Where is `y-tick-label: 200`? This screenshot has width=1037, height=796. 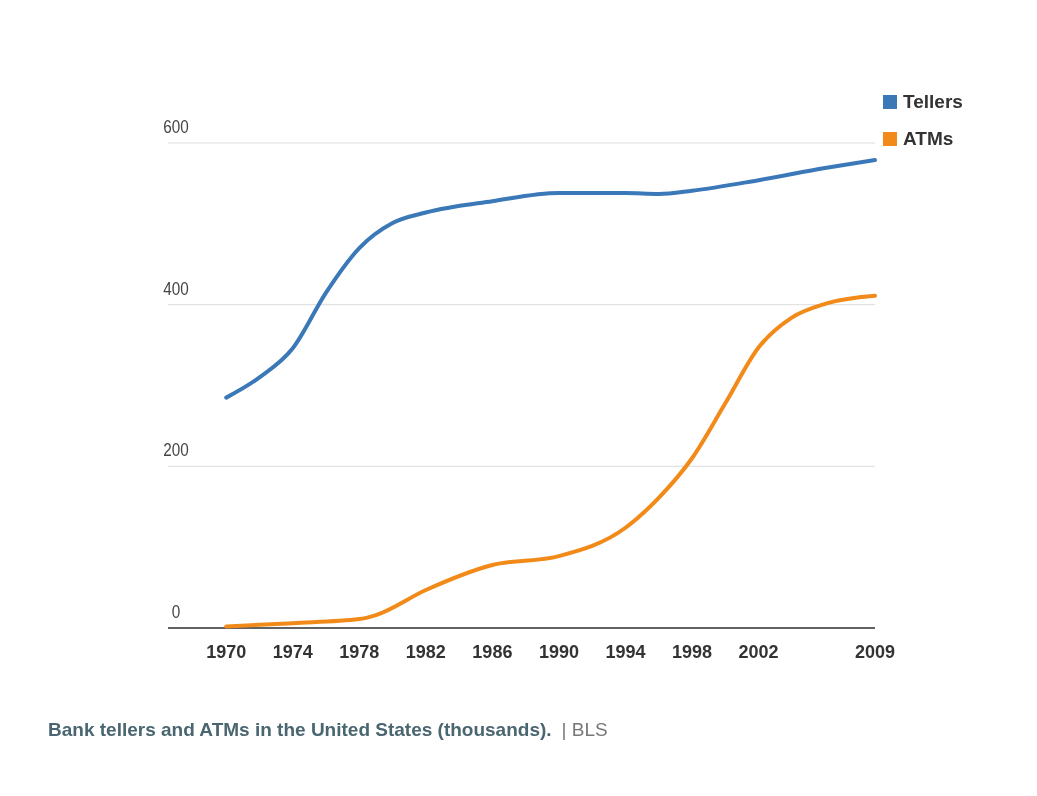 y-tick-label: 200 is located at coordinates (176, 450).